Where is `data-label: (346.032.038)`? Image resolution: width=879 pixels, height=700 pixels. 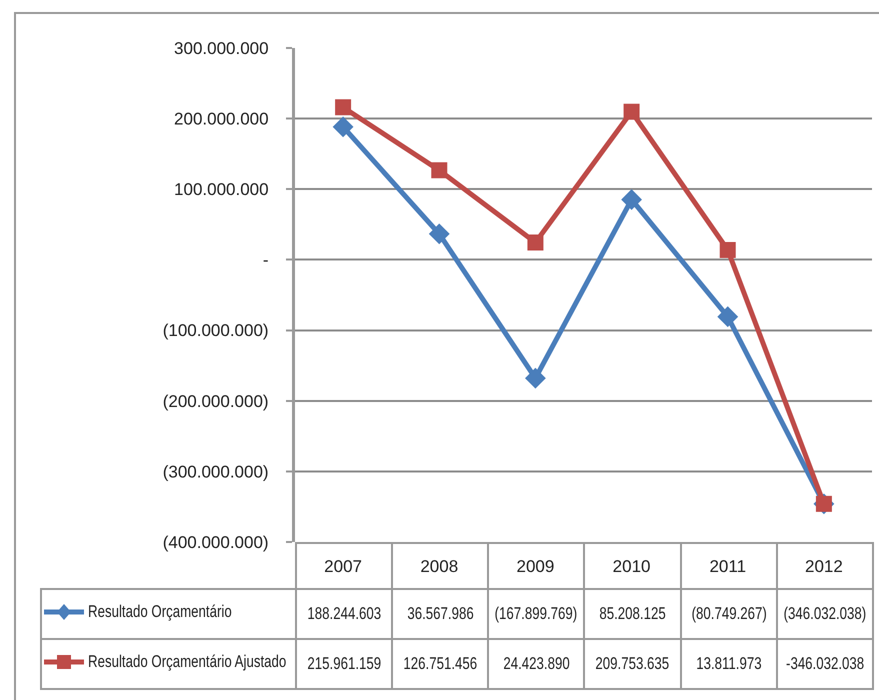 data-label: (346.032.038) is located at coordinates (825, 614).